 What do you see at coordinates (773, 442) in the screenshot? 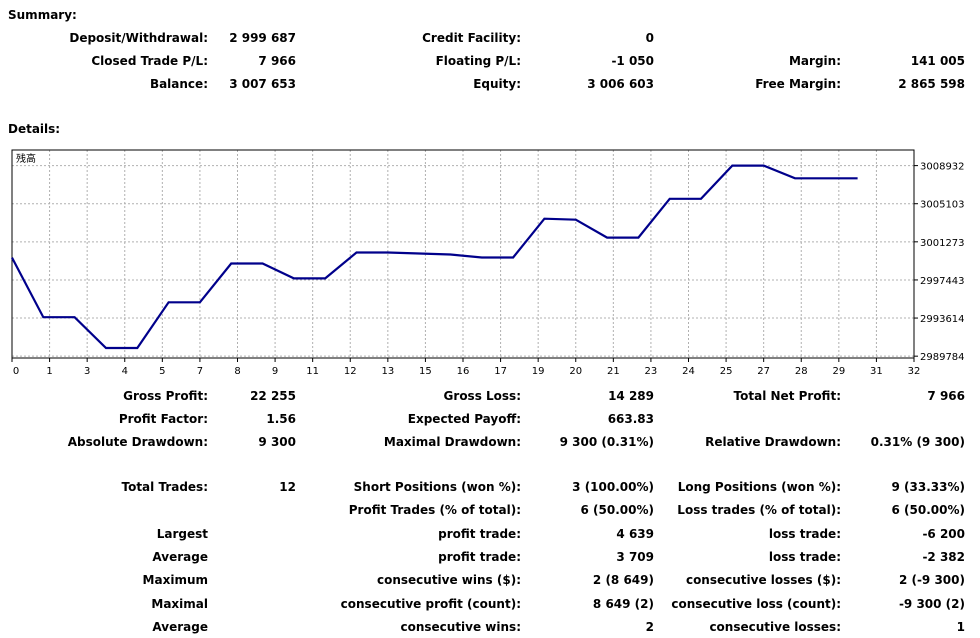
I see `relative-drawdown-label: Relative Drawdown:` at bounding box center [773, 442].